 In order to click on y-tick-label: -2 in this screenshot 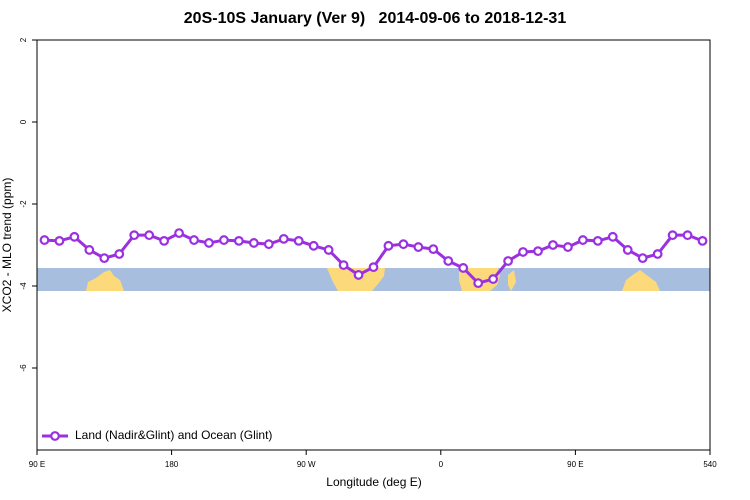, I will do `click(23, 204)`.